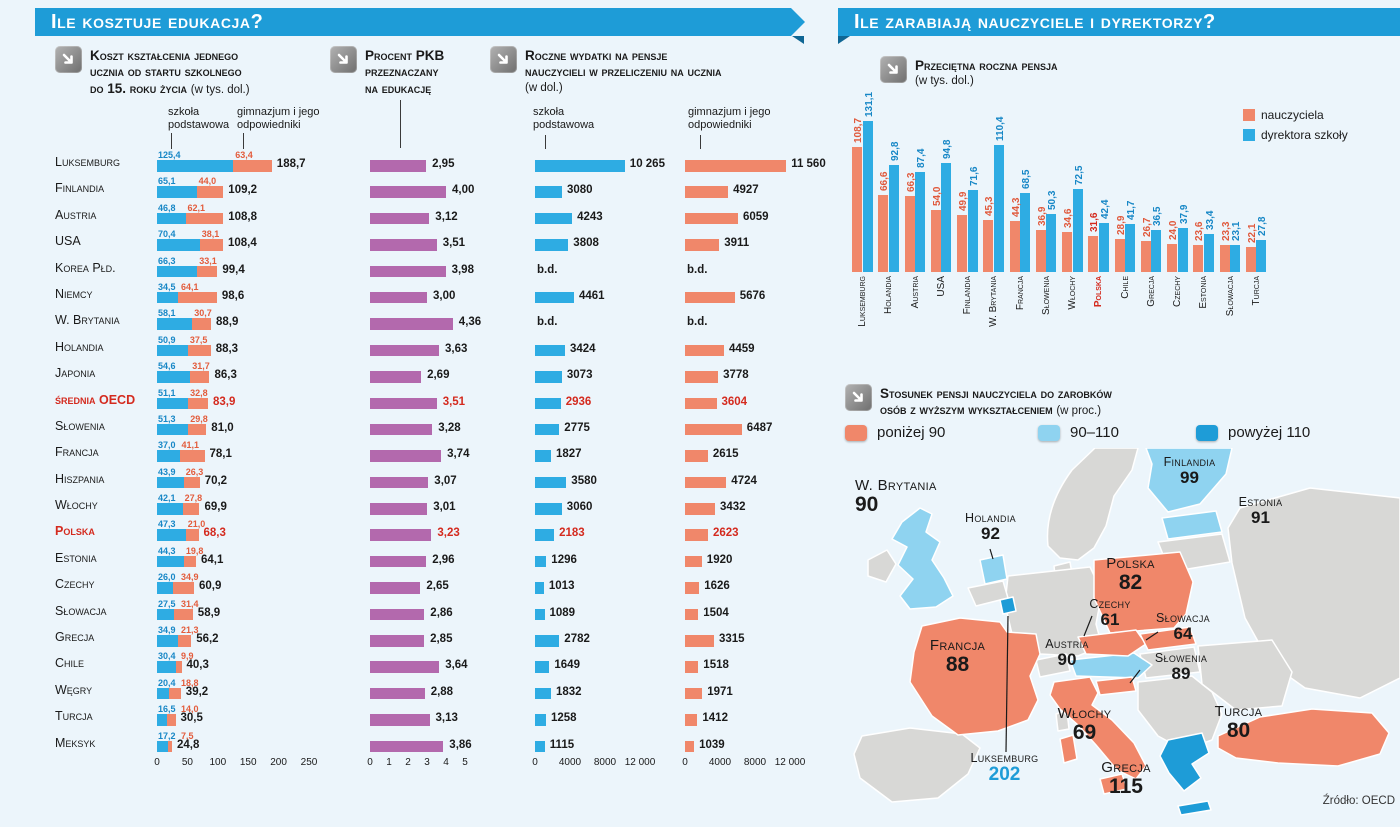 The image size is (1400, 827). What do you see at coordinates (210, 586) in the screenshot?
I see `total-value: 60,9` at bounding box center [210, 586].